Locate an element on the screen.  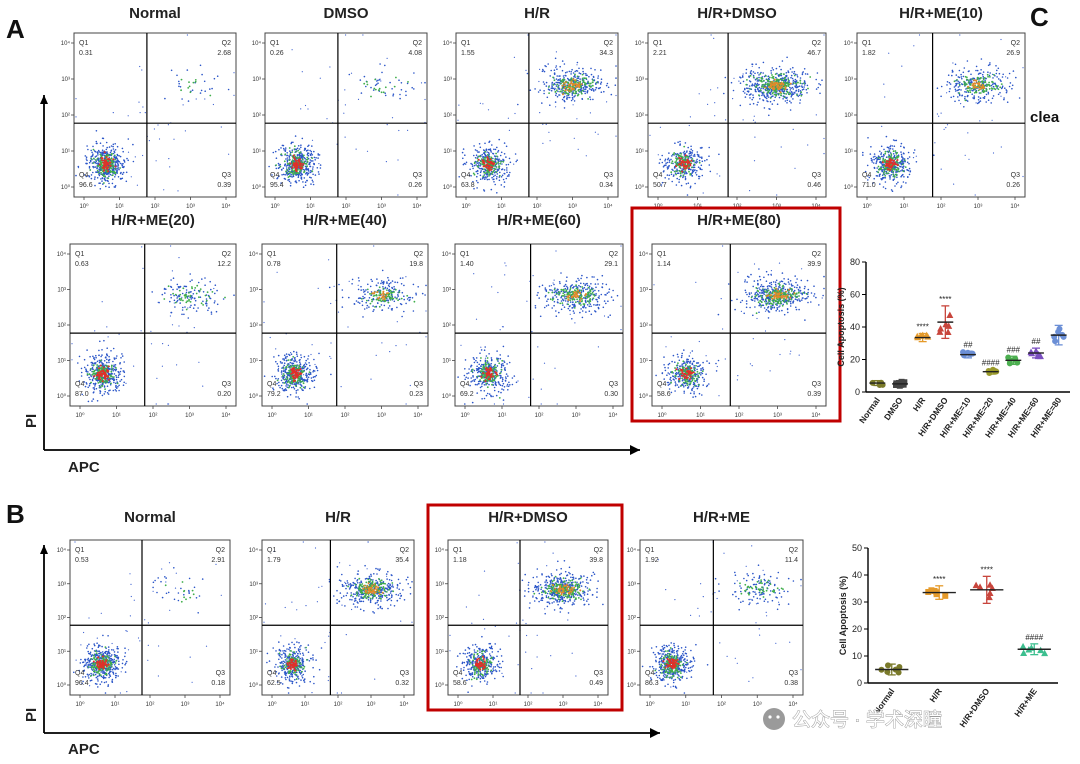
quadrant-value-q1: 1.82 is located at coordinates (869, 53).